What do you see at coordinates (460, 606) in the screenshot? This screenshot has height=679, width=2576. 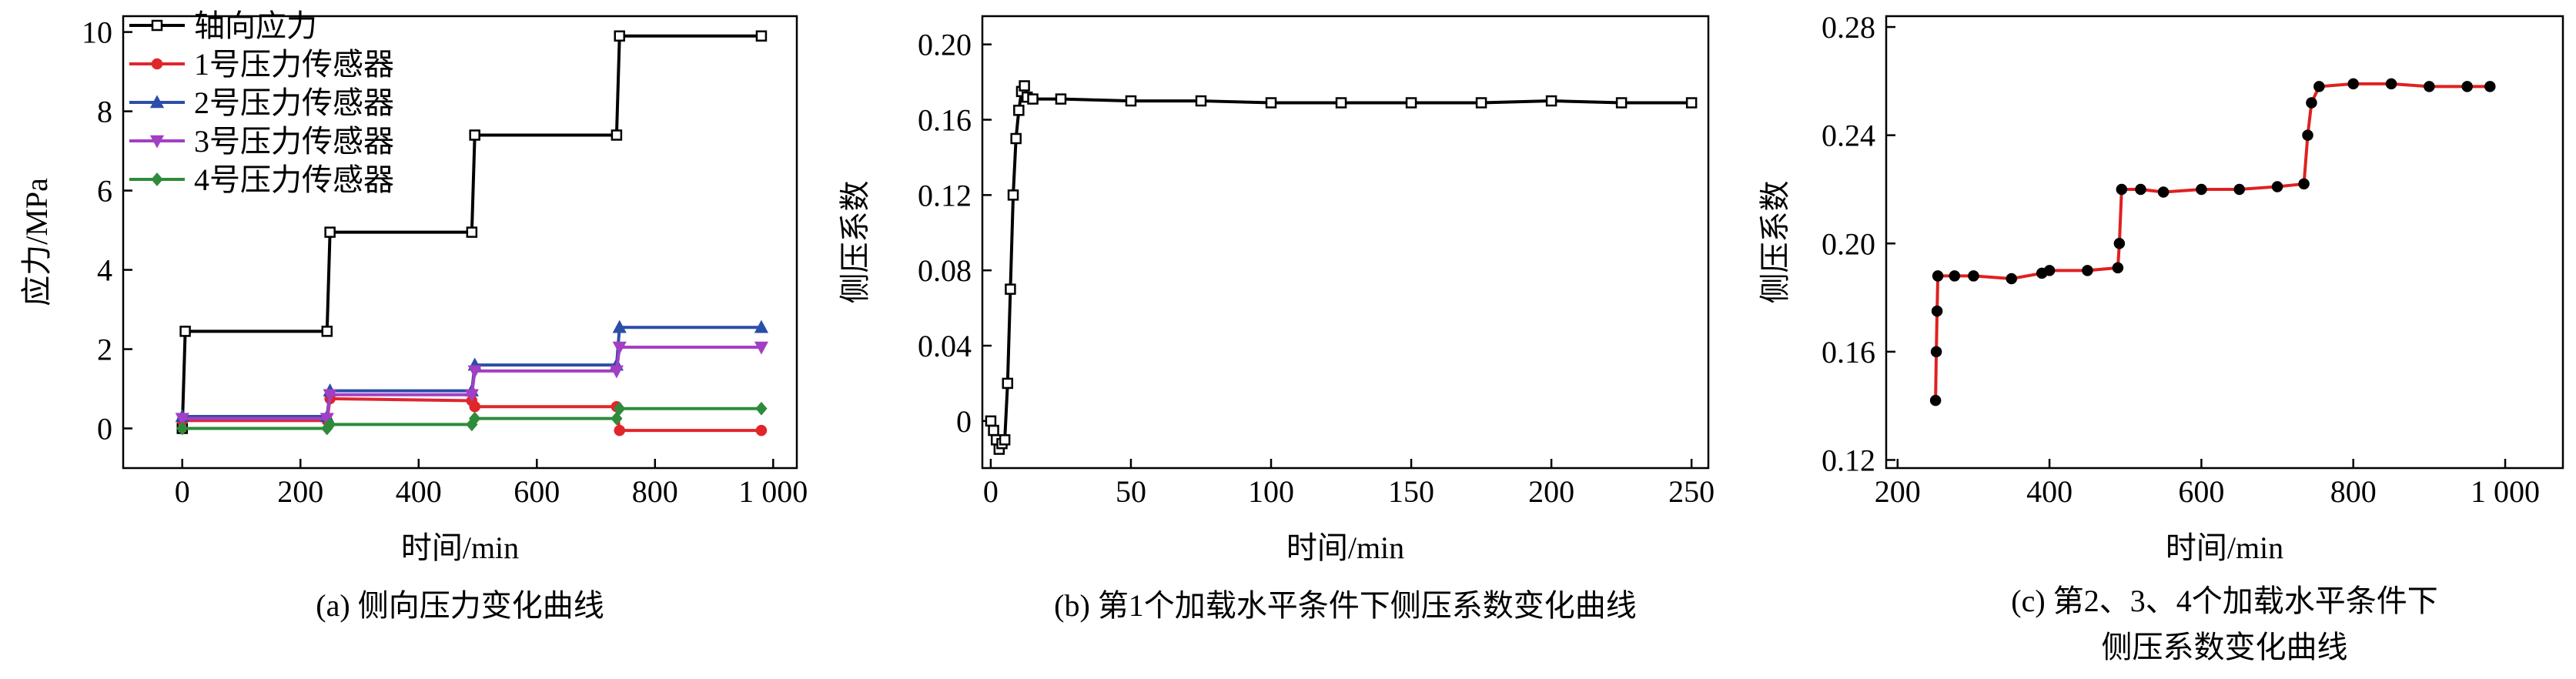 I see `caption: (a) 侧向压力变化曲线` at bounding box center [460, 606].